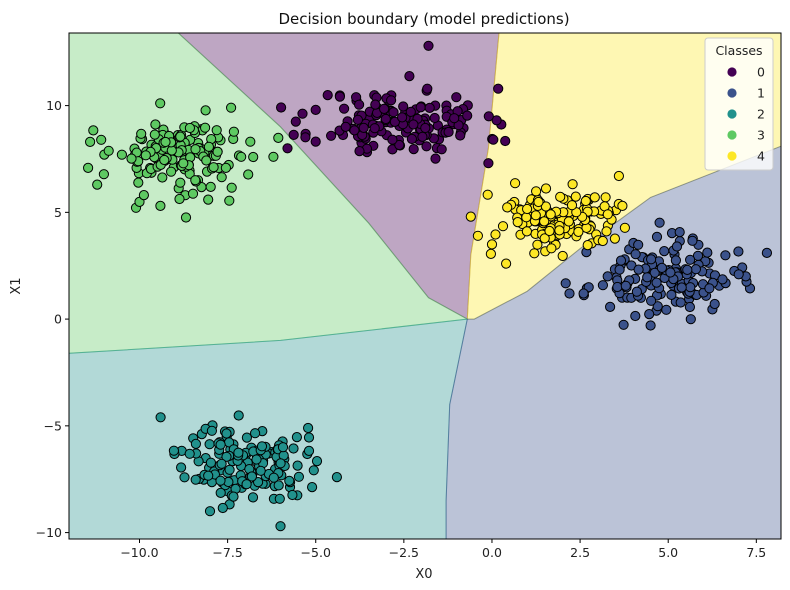 The height and width of the screenshot is (590, 790). What do you see at coordinates (739, 104) in the screenshot?
I see `legend-box` at bounding box center [739, 104].